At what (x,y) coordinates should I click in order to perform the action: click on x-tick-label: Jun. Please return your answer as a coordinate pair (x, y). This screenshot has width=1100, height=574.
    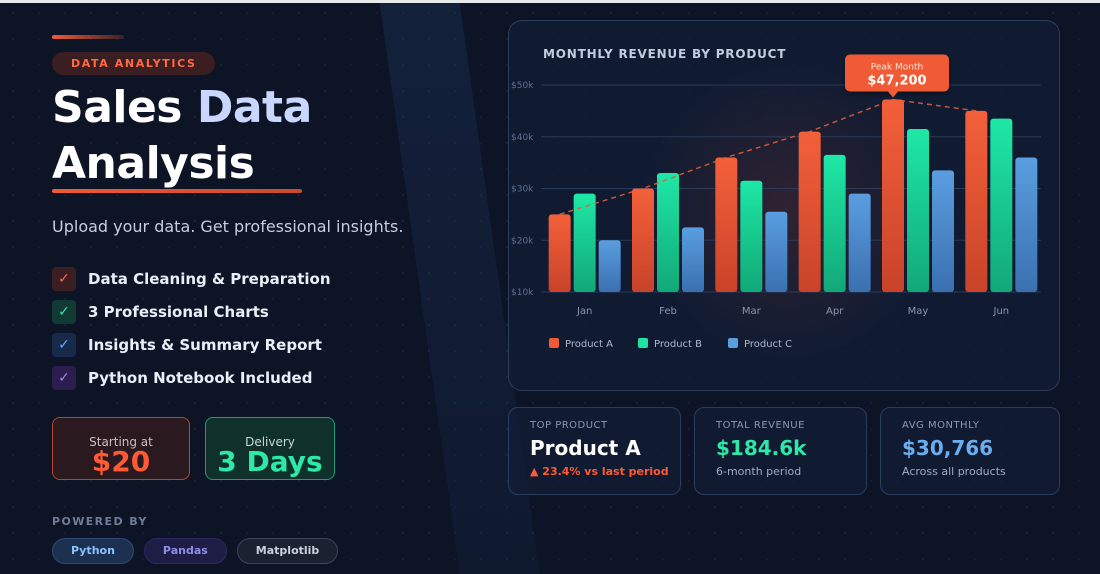
    Looking at the image, I should click on (1001, 311).